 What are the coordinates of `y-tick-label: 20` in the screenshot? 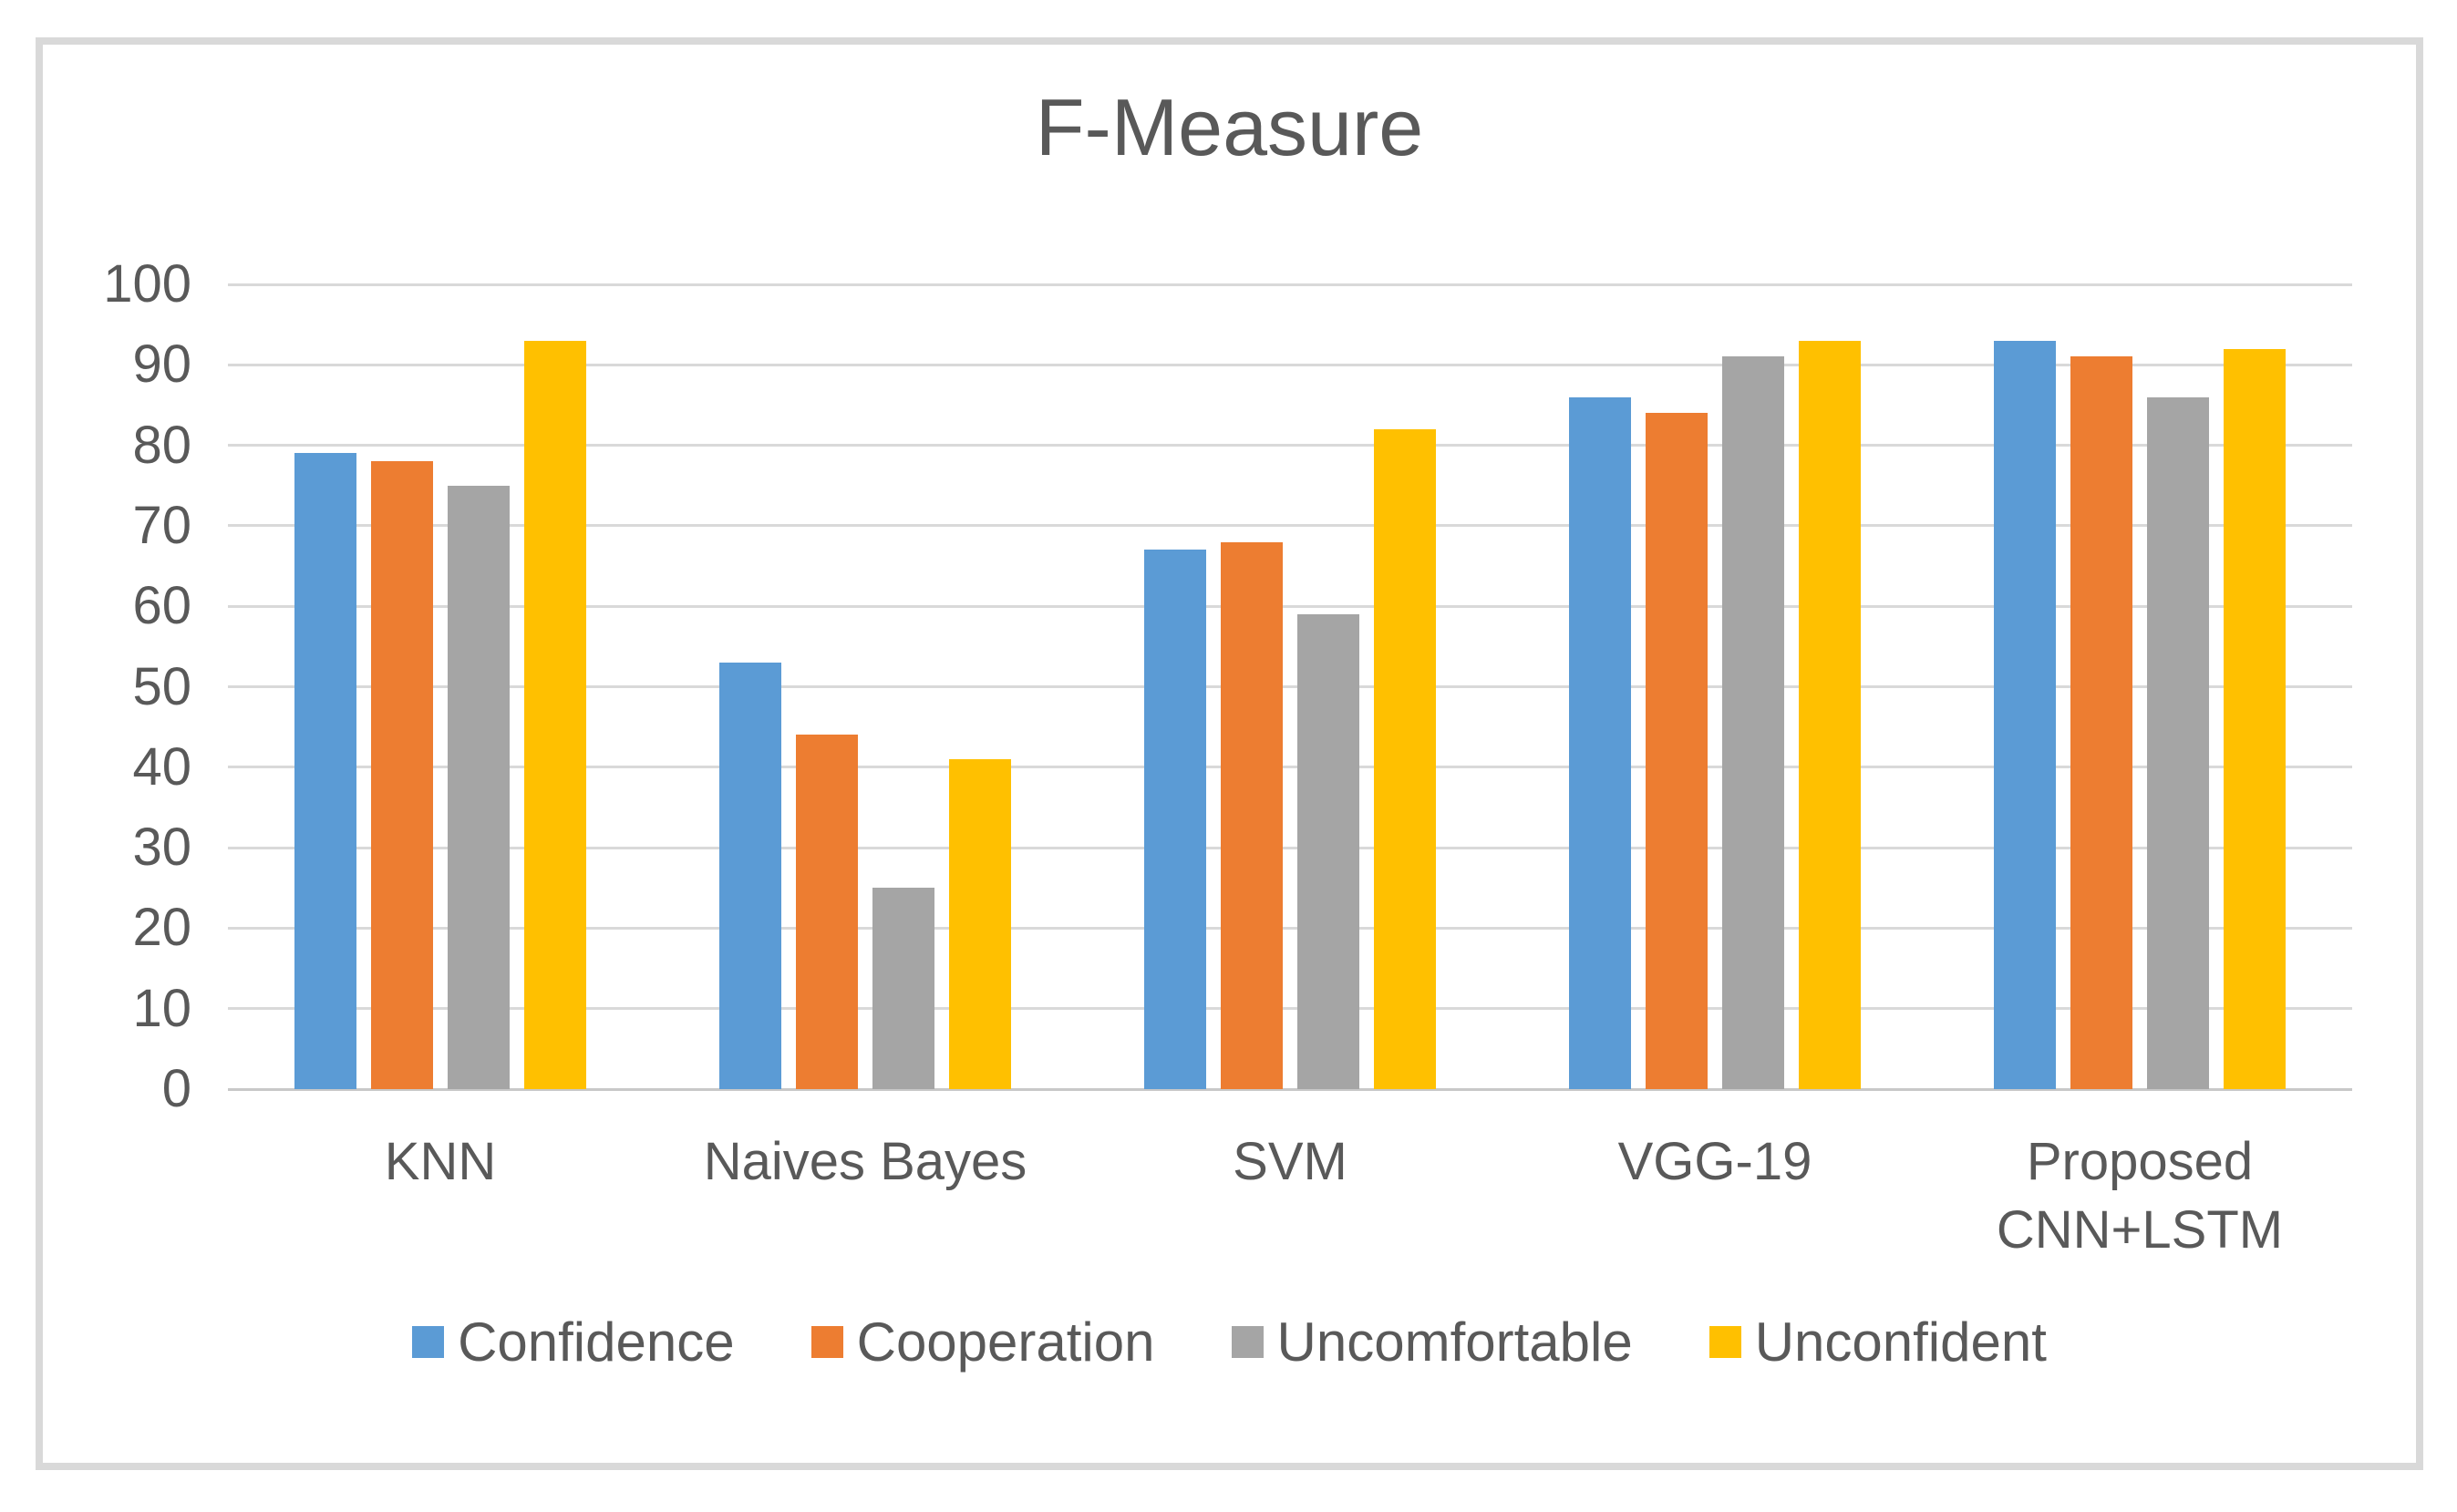 It's located at (161, 928).